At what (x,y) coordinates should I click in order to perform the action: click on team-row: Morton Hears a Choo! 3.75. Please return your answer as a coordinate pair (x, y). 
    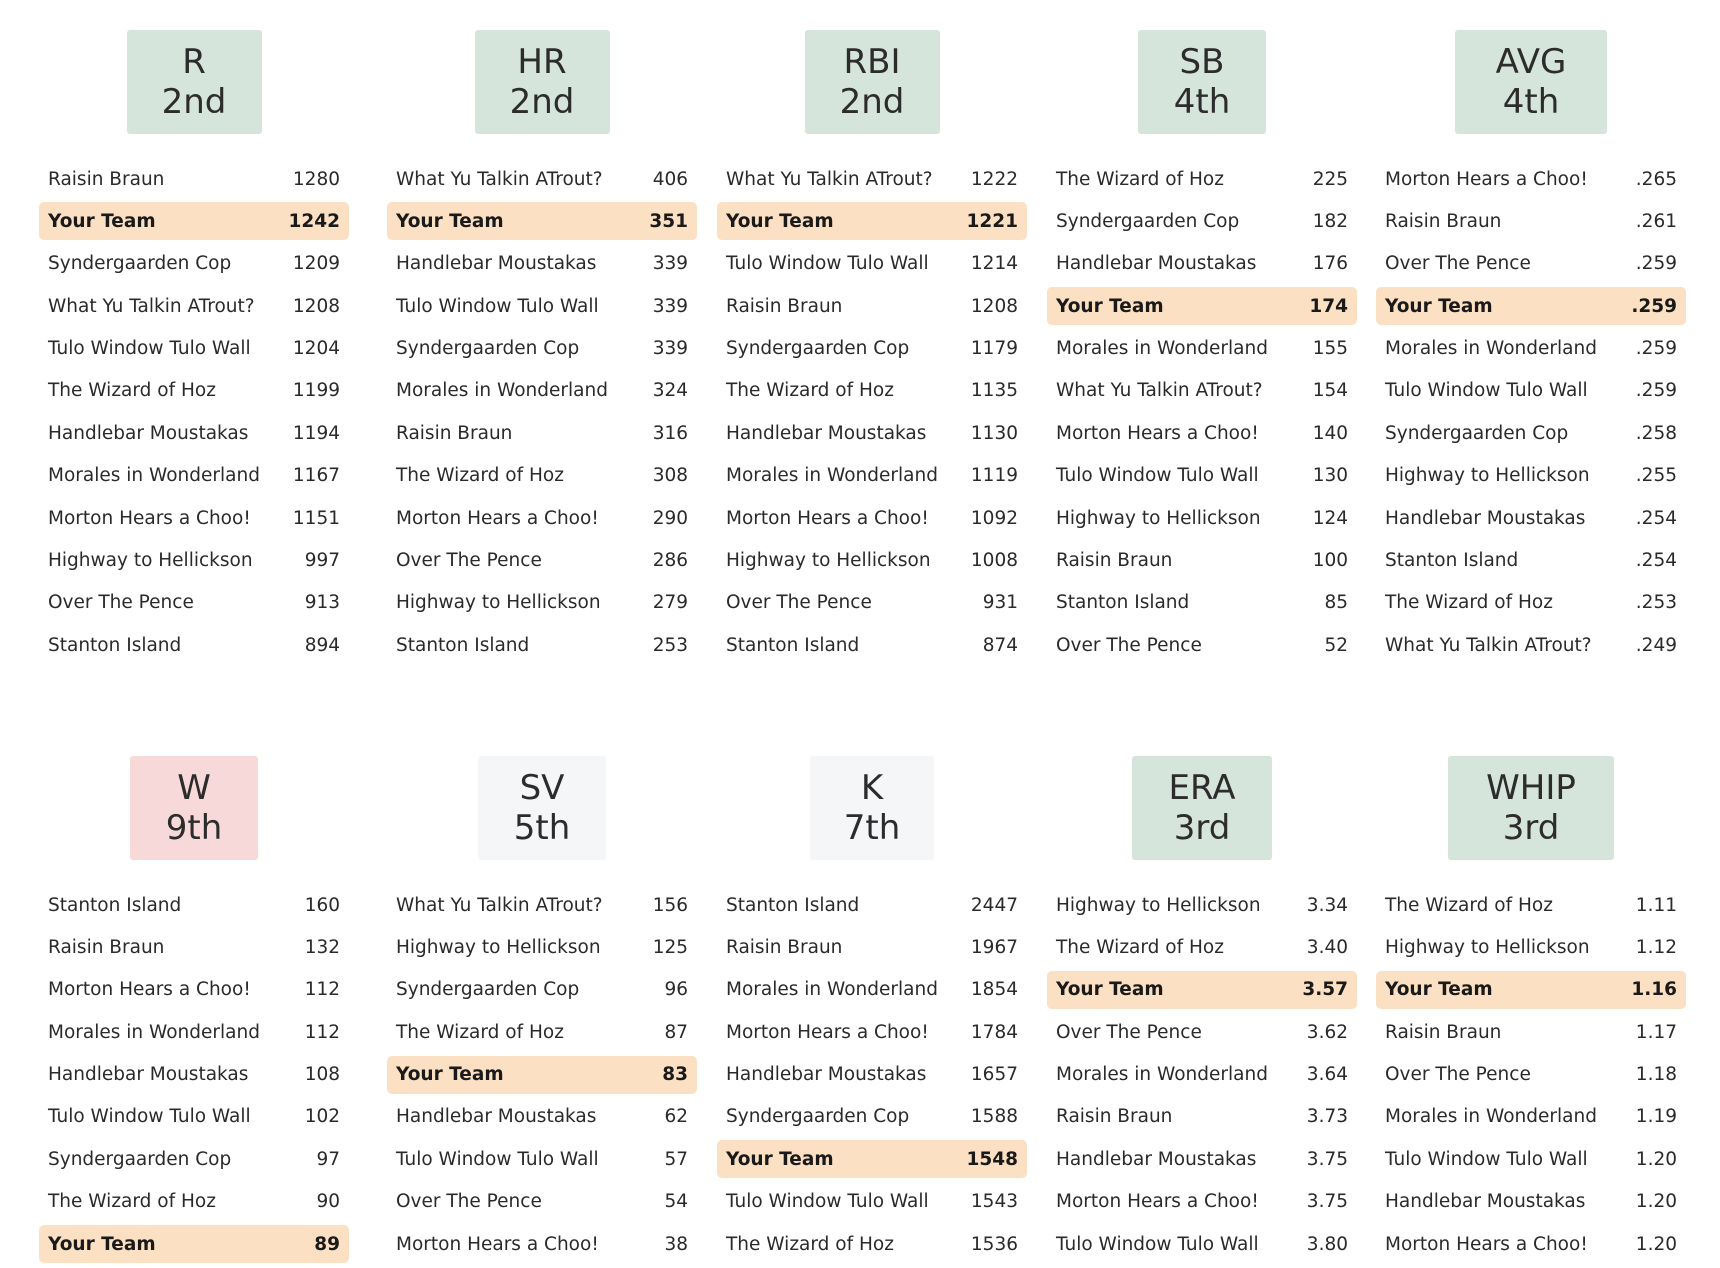
    Looking at the image, I should click on (1202, 1202).